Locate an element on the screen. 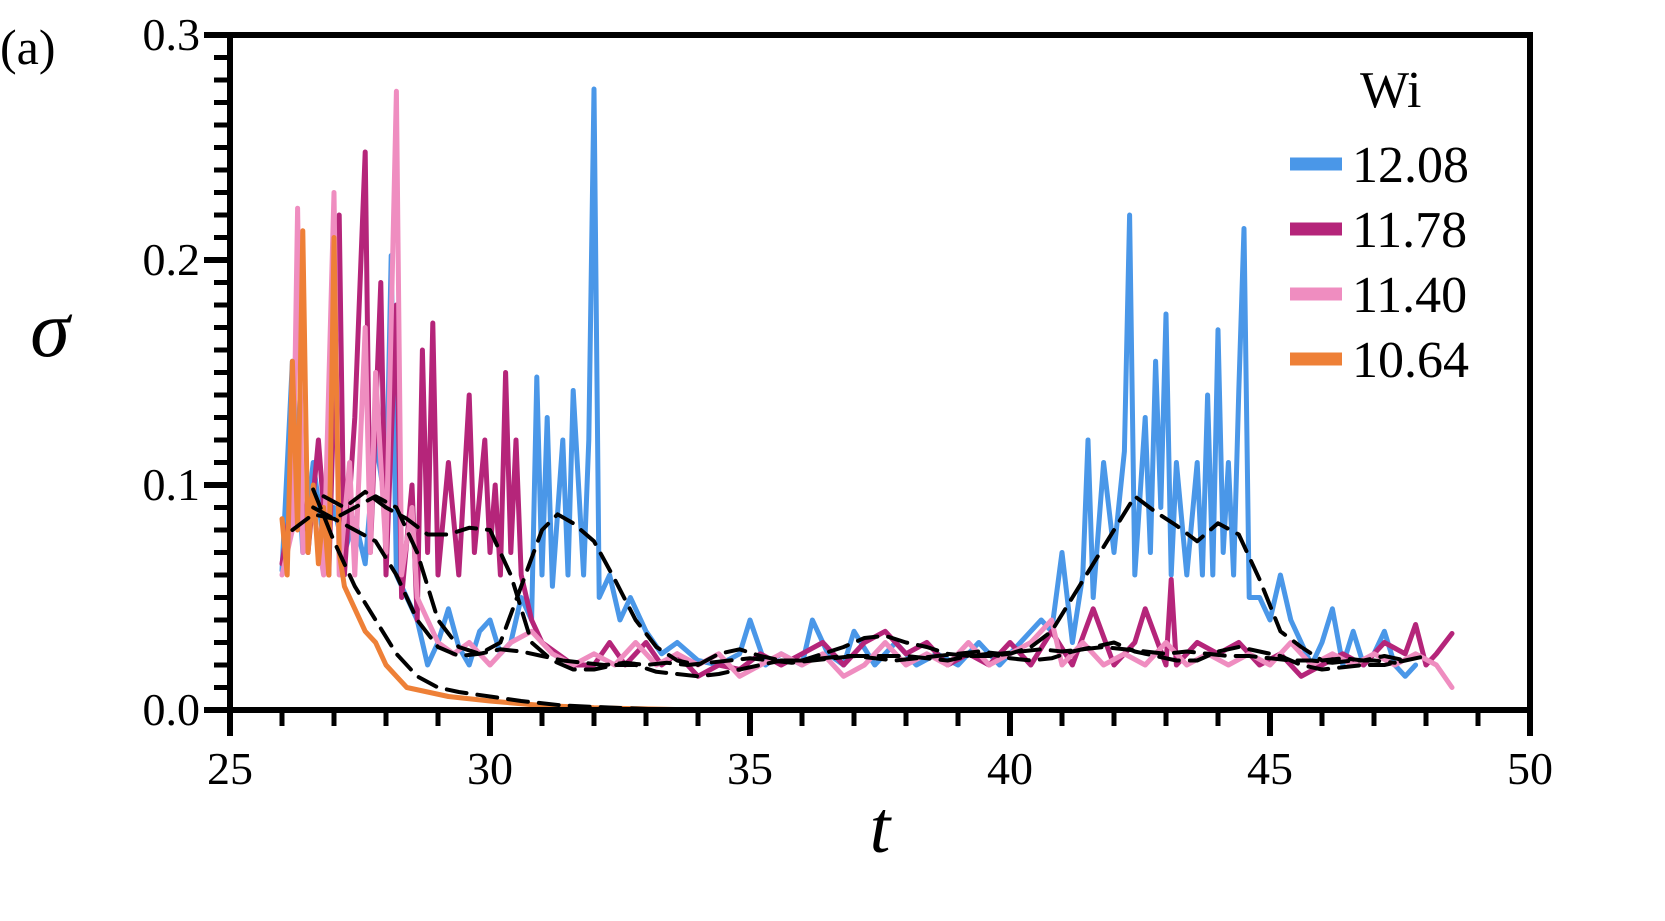 Image resolution: width=1665 pixels, height=921 pixels. legend: Wi 12.08 11.78 11.40 10.64 is located at coordinates (1379, 225).